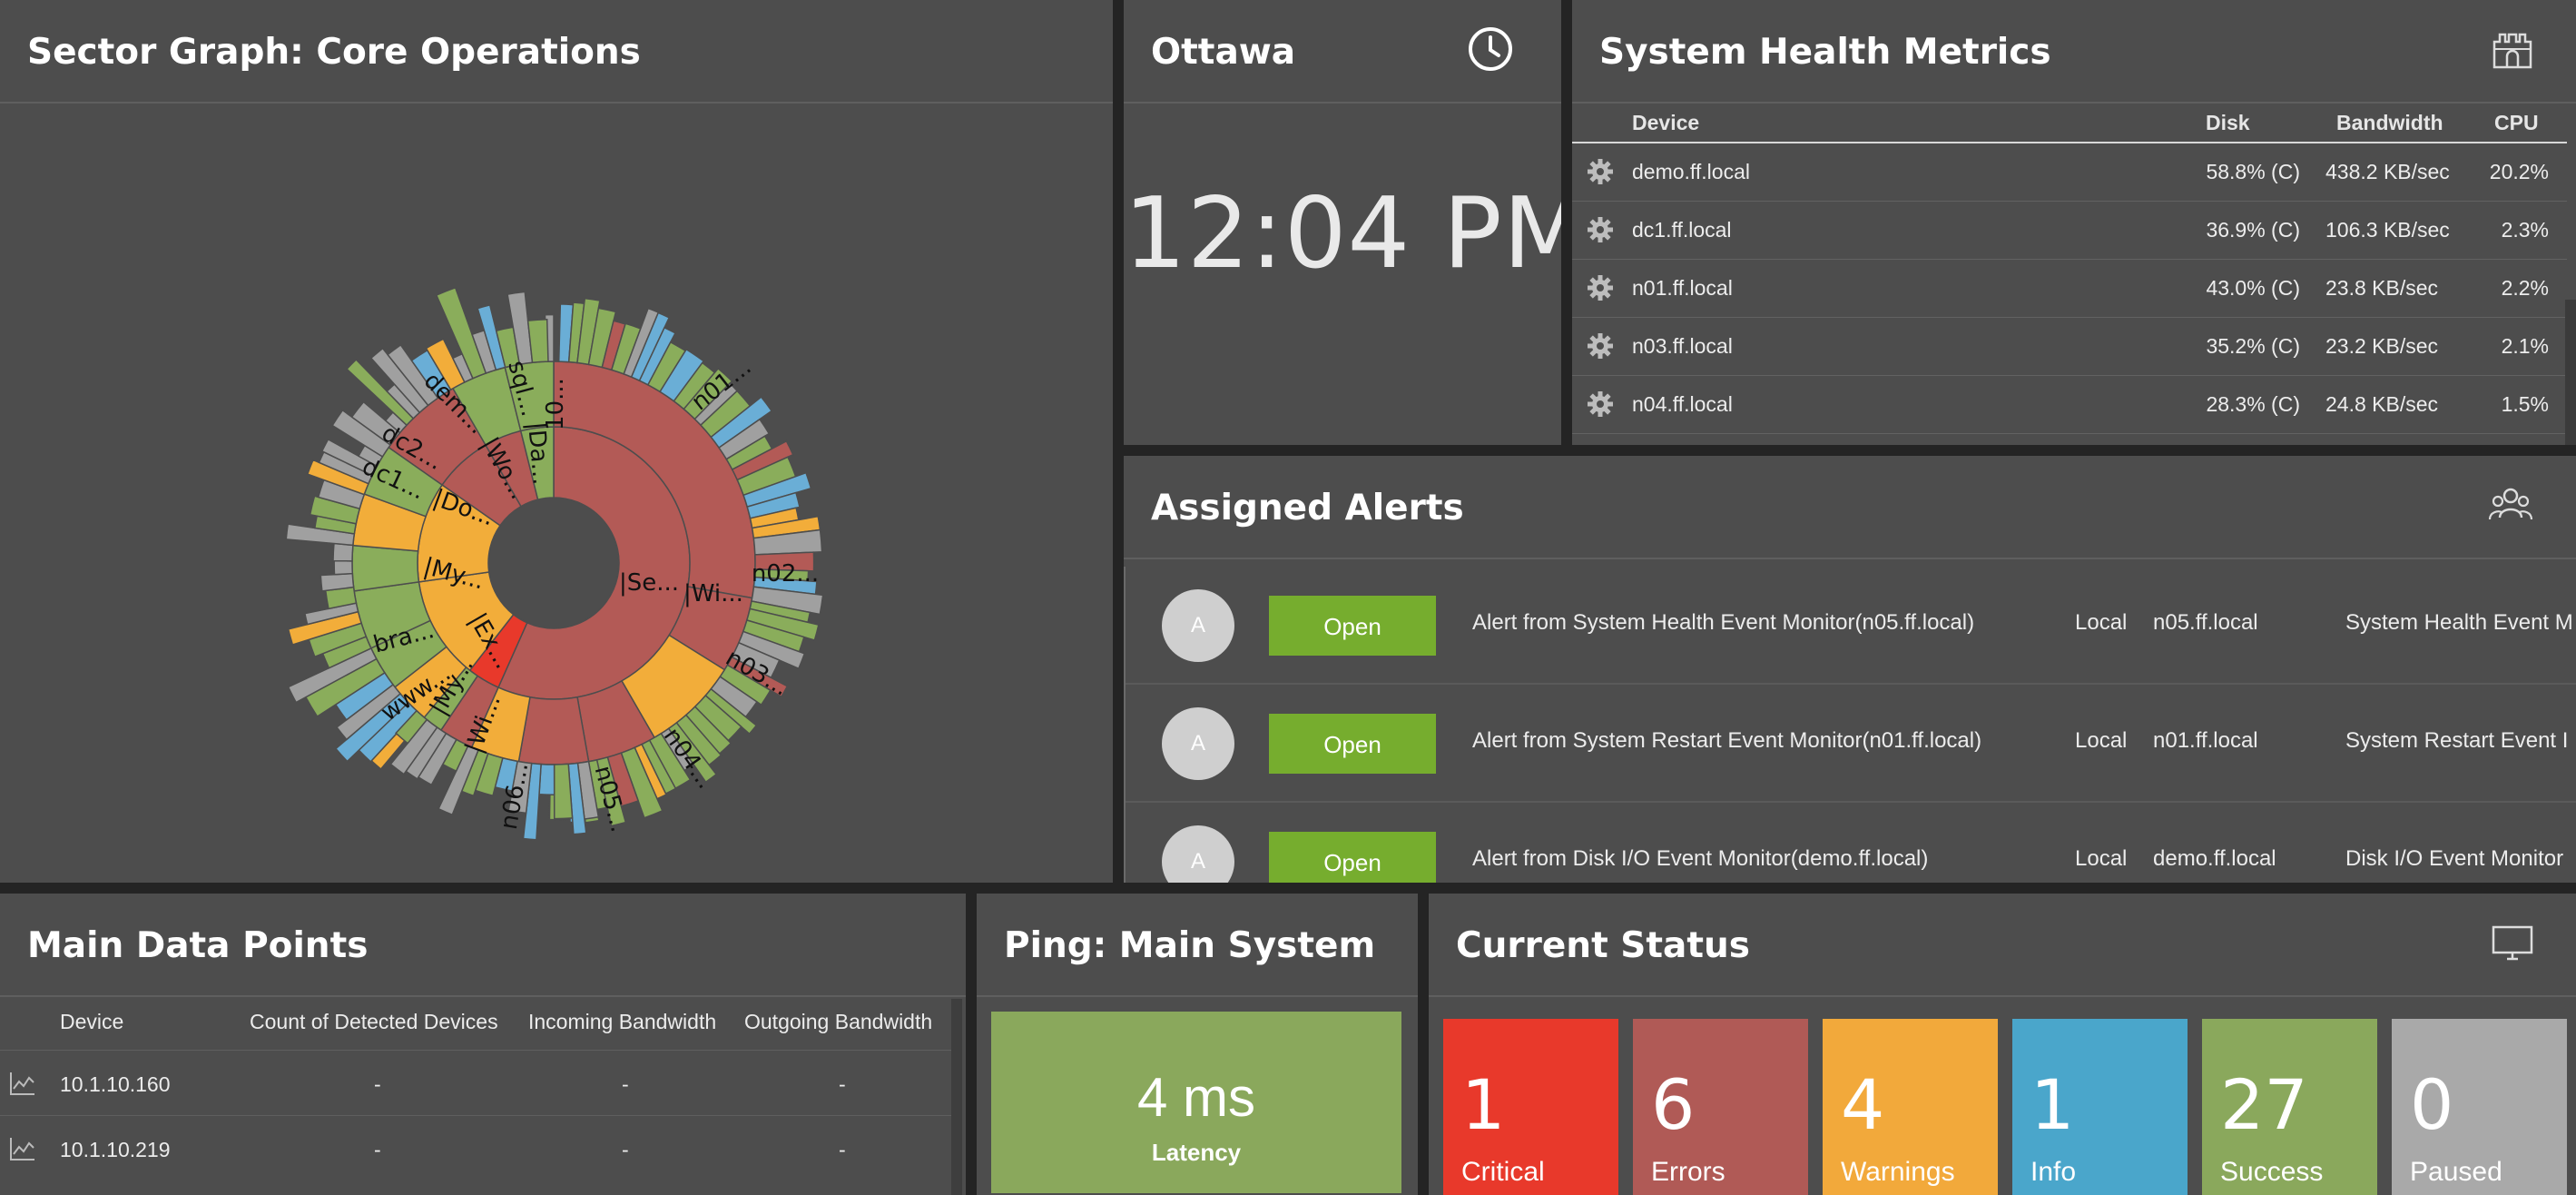 Image resolution: width=2576 pixels, height=1195 pixels. Describe the element at coordinates (2069, 405) in the screenshot. I see `table-row: n04.ff.local 28.3% (C) 24.8 KB/sec 1.5%` at that location.